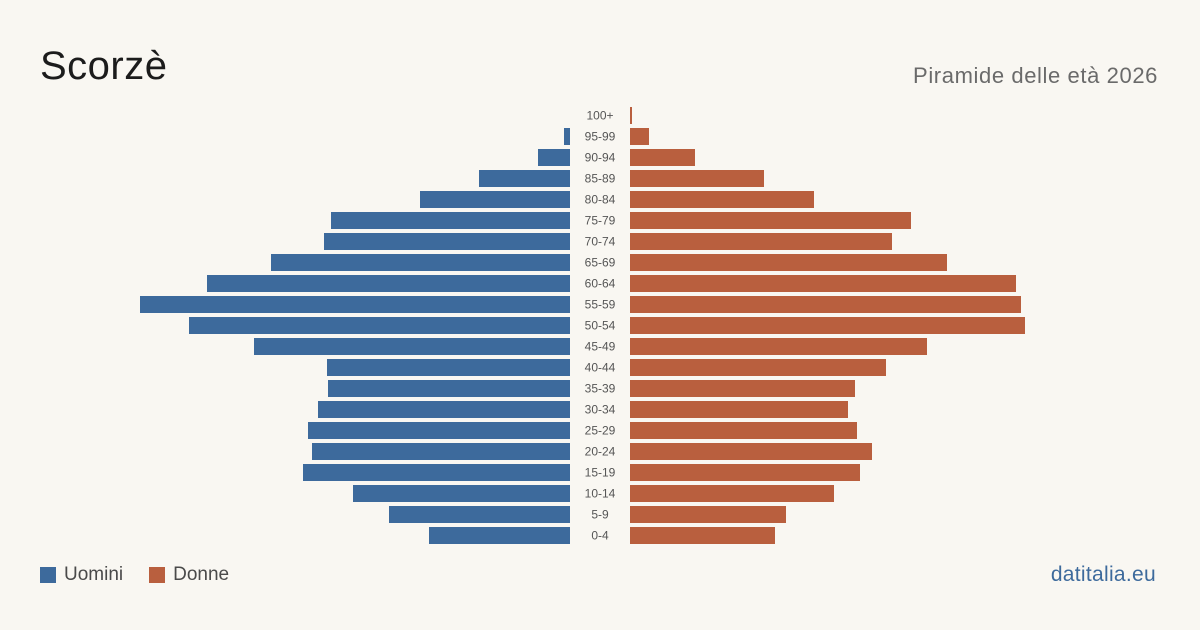 Image resolution: width=1200 pixels, height=630 pixels. What do you see at coordinates (599, 116) in the screenshot?
I see `age-label: 100+` at bounding box center [599, 116].